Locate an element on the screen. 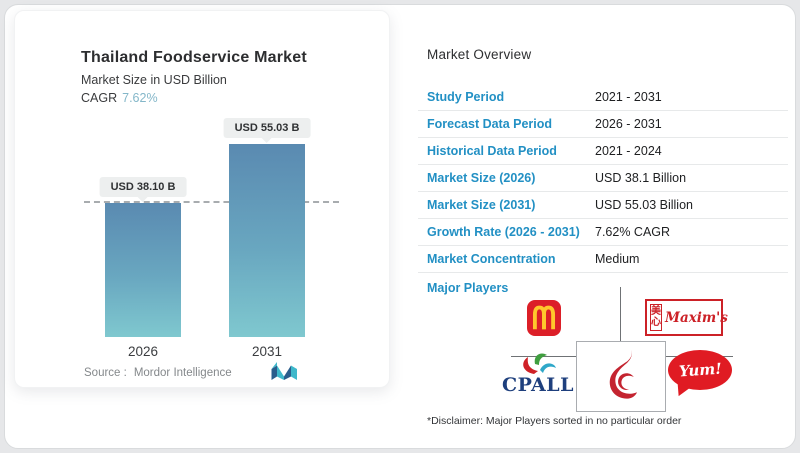  bar-value-pill: USD 55.03 B is located at coordinates (267, 130).